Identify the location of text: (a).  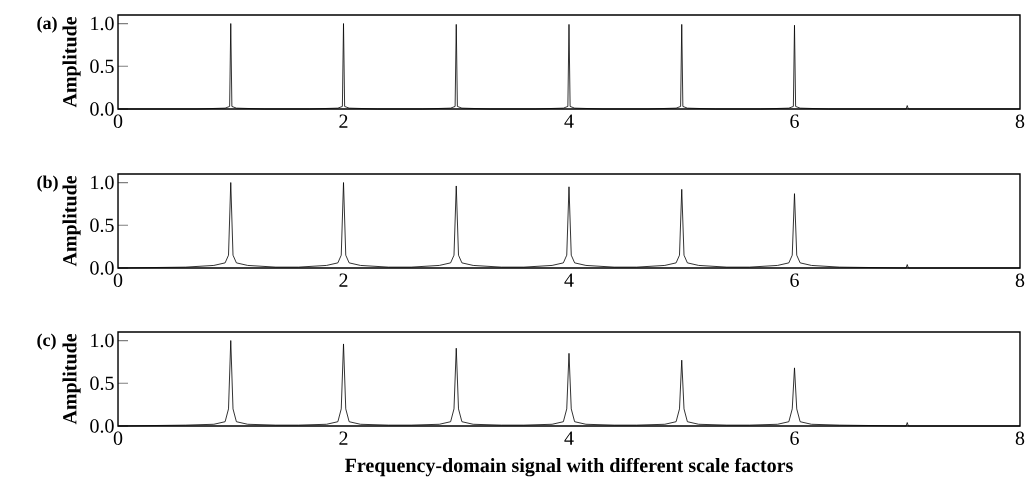
(47, 24).